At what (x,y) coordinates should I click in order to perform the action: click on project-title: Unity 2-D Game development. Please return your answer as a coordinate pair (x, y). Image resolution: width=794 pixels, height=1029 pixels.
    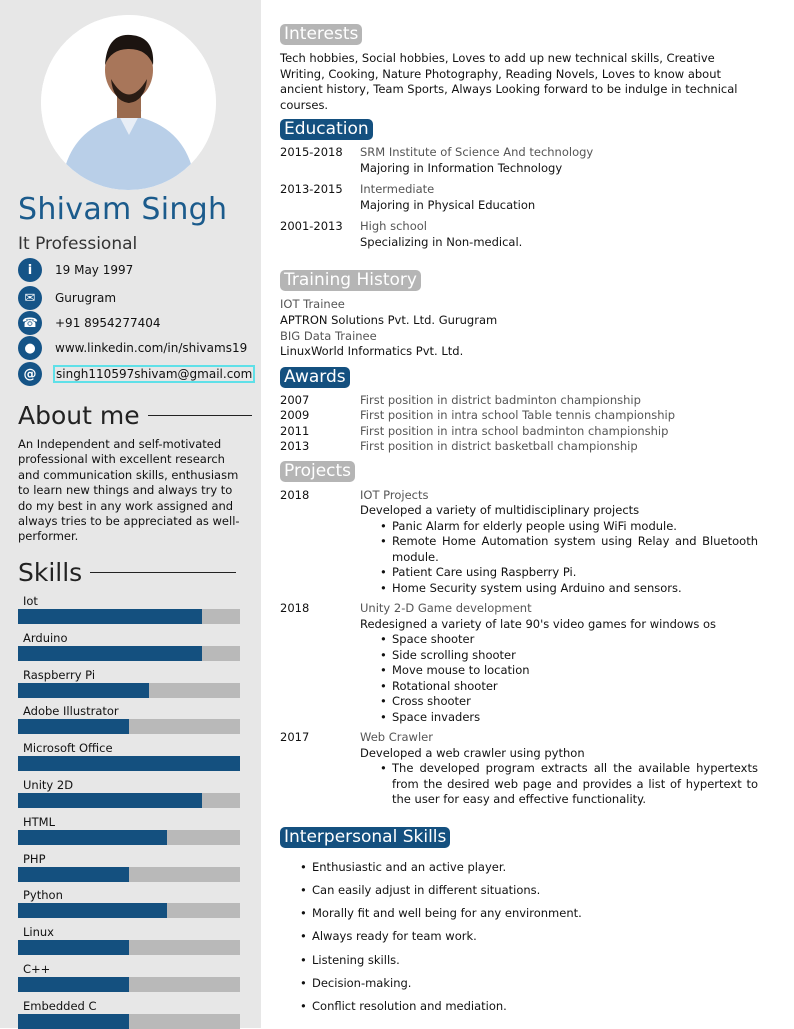
    Looking at the image, I should click on (446, 608).